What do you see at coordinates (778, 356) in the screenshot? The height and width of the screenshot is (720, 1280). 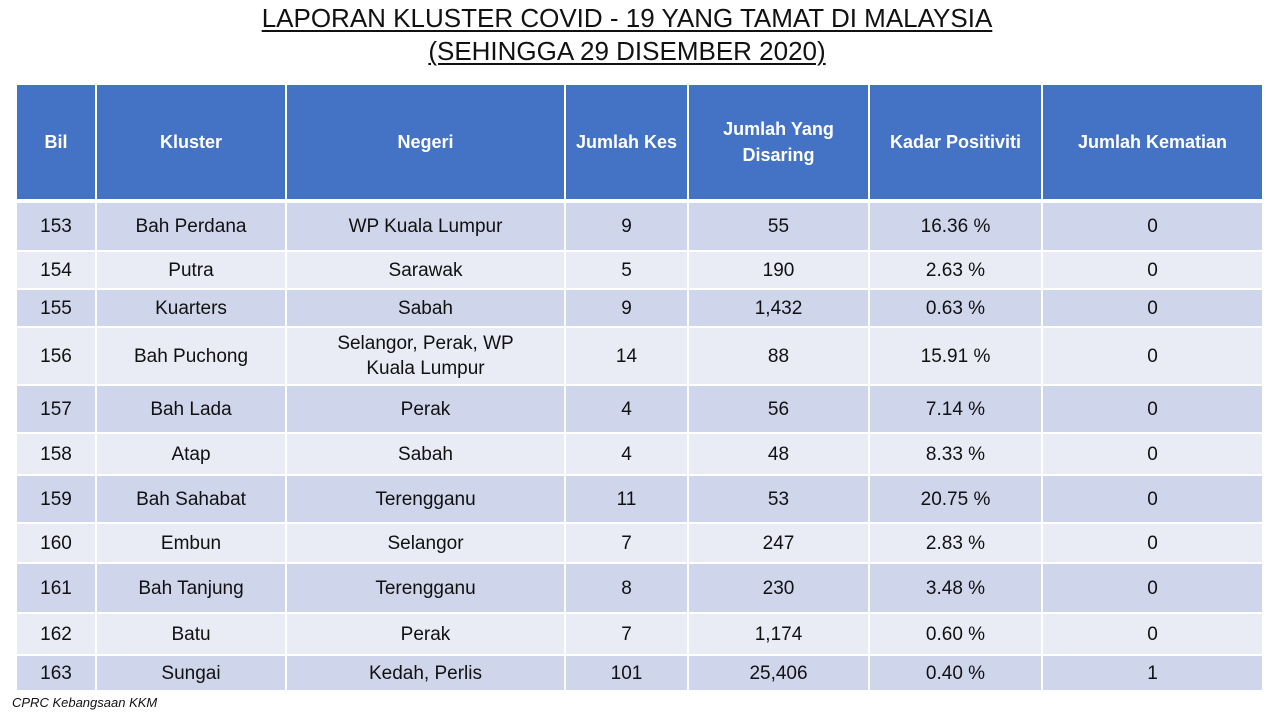 I see `cell-disaring: 88` at bounding box center [778, 356].